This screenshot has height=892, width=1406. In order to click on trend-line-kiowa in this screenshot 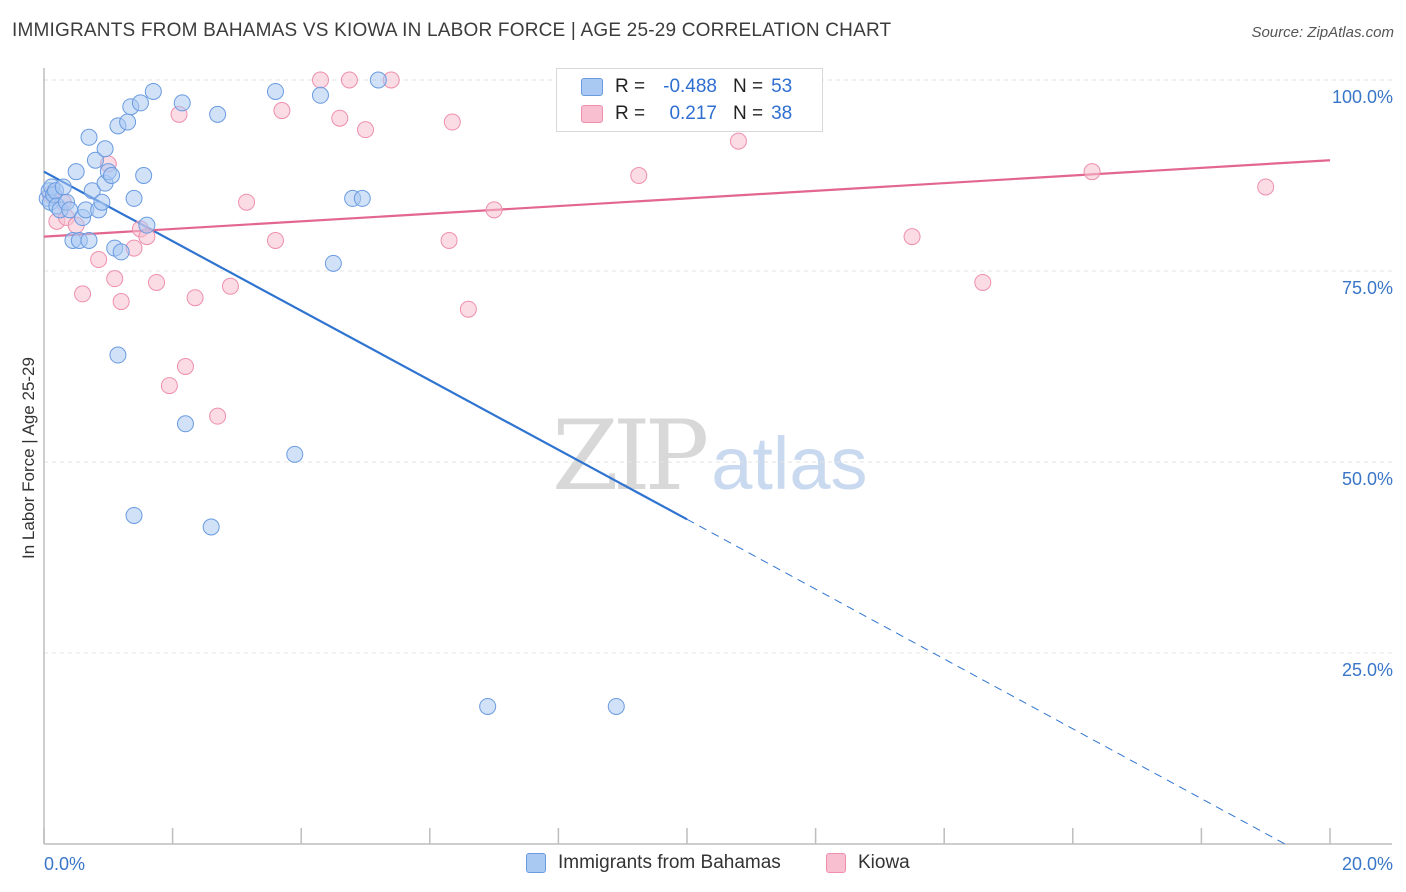, I will do `click(687, 198)`.